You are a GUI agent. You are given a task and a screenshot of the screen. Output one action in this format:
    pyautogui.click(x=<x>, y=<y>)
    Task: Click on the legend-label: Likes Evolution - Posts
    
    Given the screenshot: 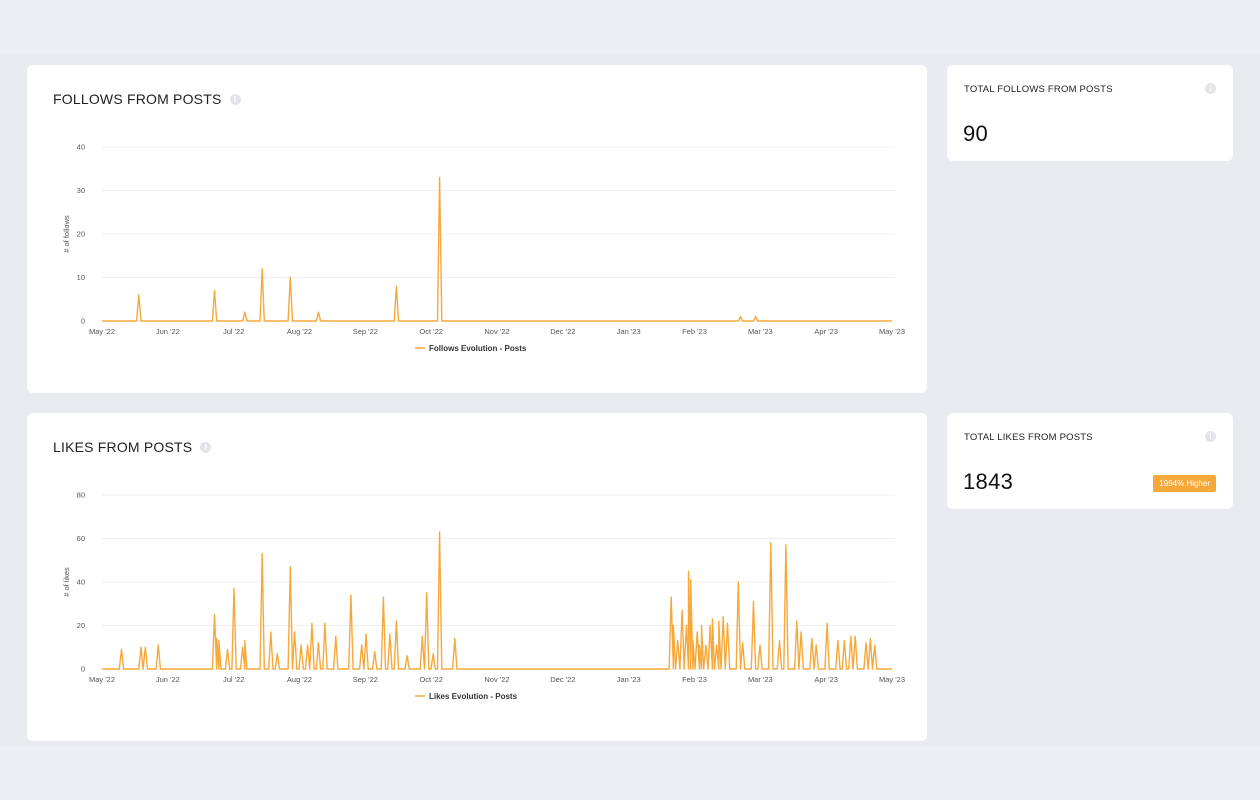 What is the action you would take?
    pyautogui.click(x=473, y=696)
    